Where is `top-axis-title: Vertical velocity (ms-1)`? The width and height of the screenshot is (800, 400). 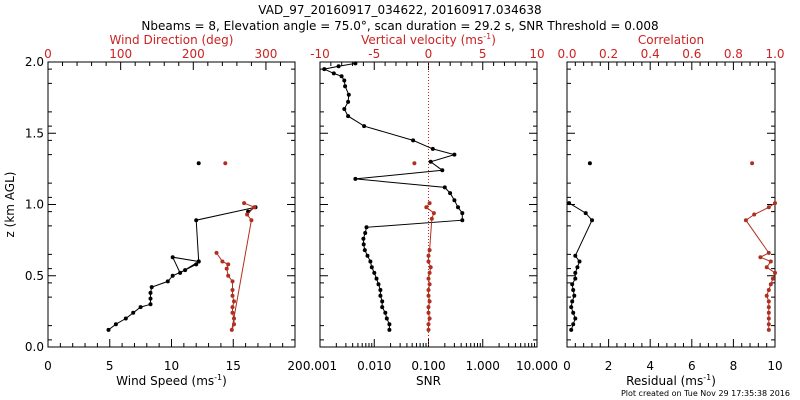
top-axis-title: Vertical velocity (ms-1) is located at coordinates (428, 39).